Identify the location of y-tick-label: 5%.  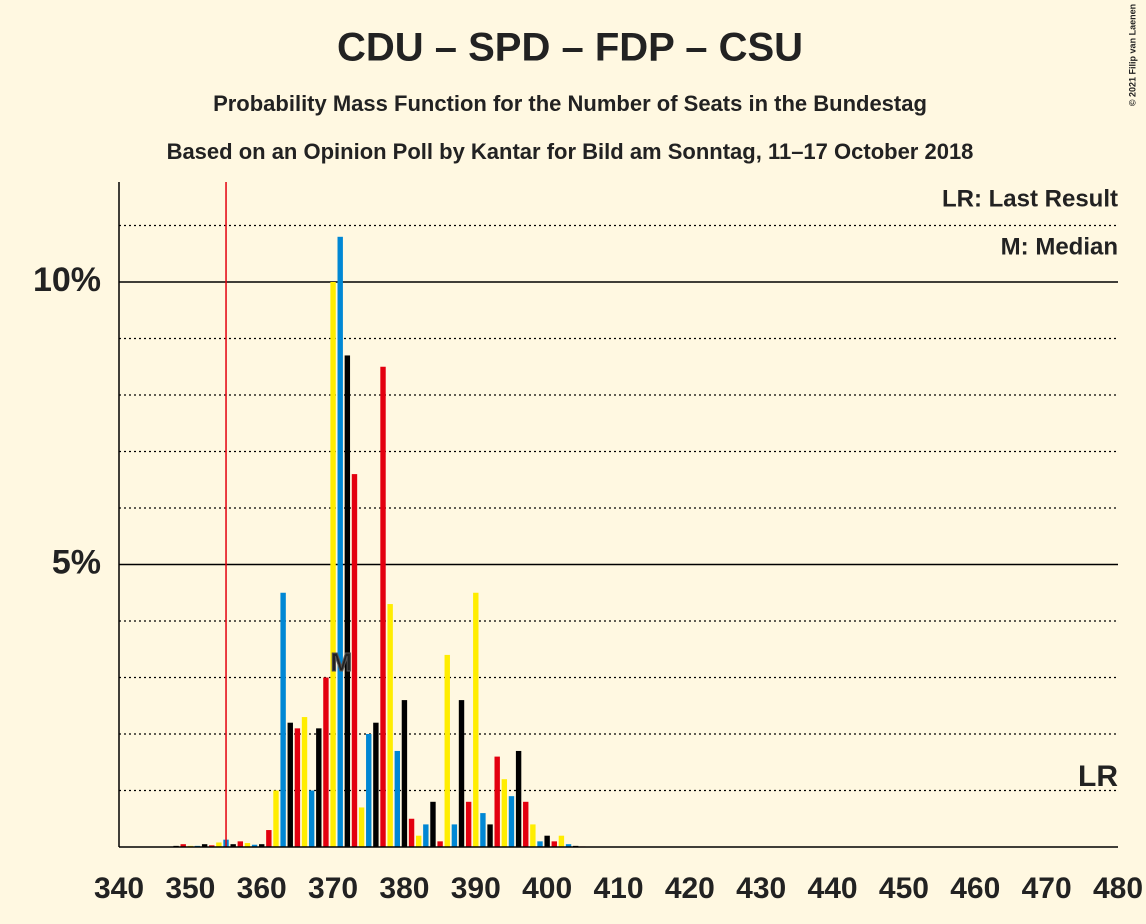
(76, 562).